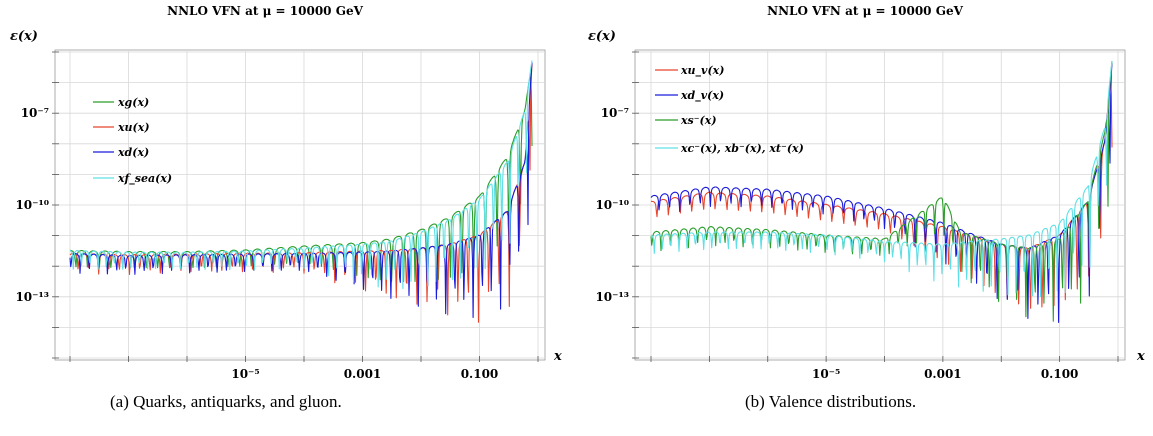  I want to click on caption-b: (b) Valence distributions., so click(831, 401).